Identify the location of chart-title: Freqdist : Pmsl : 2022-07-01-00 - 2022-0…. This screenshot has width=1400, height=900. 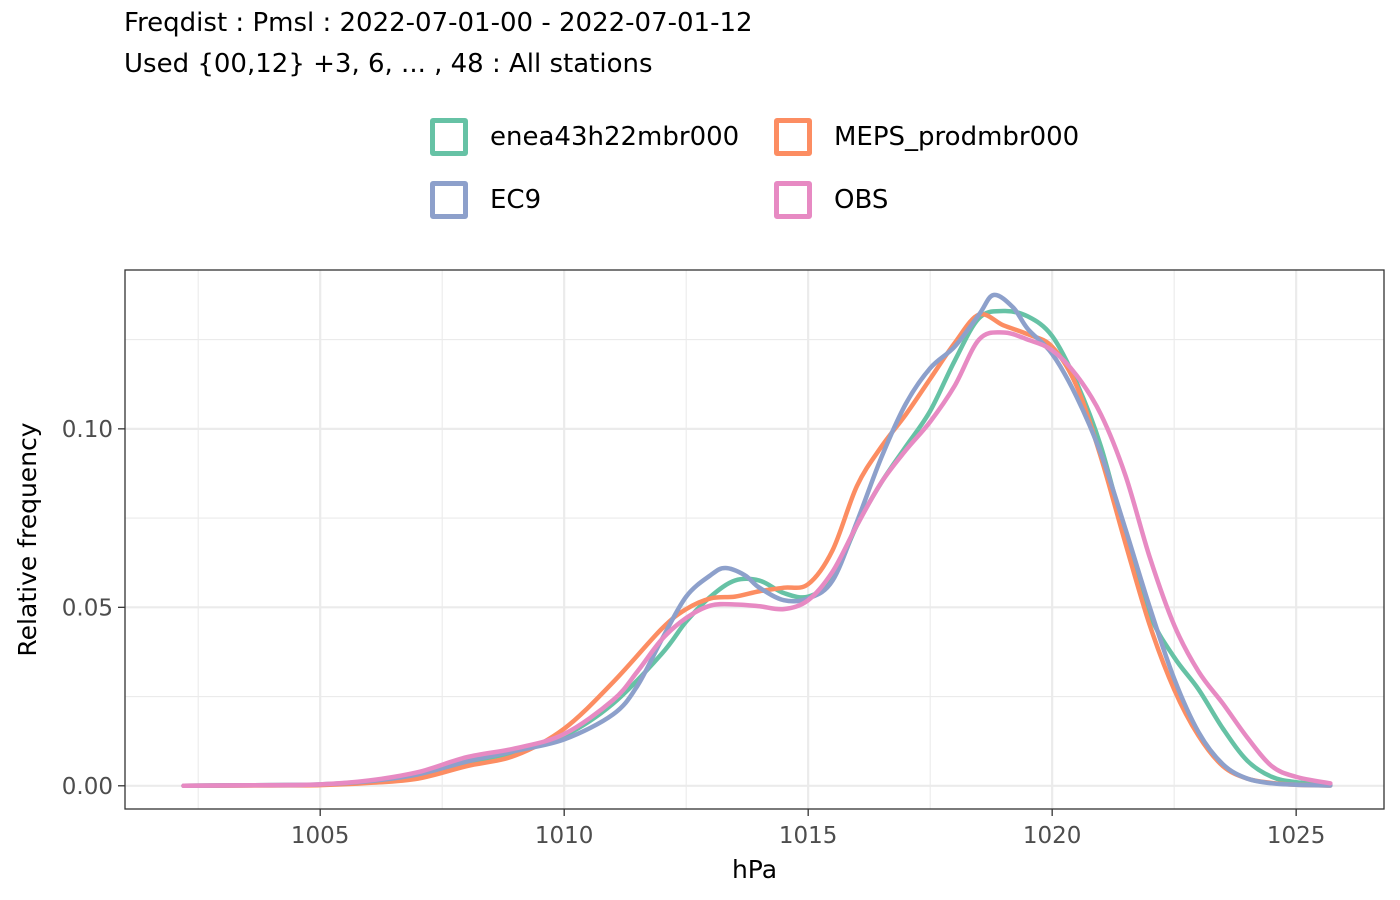
(438, 23).